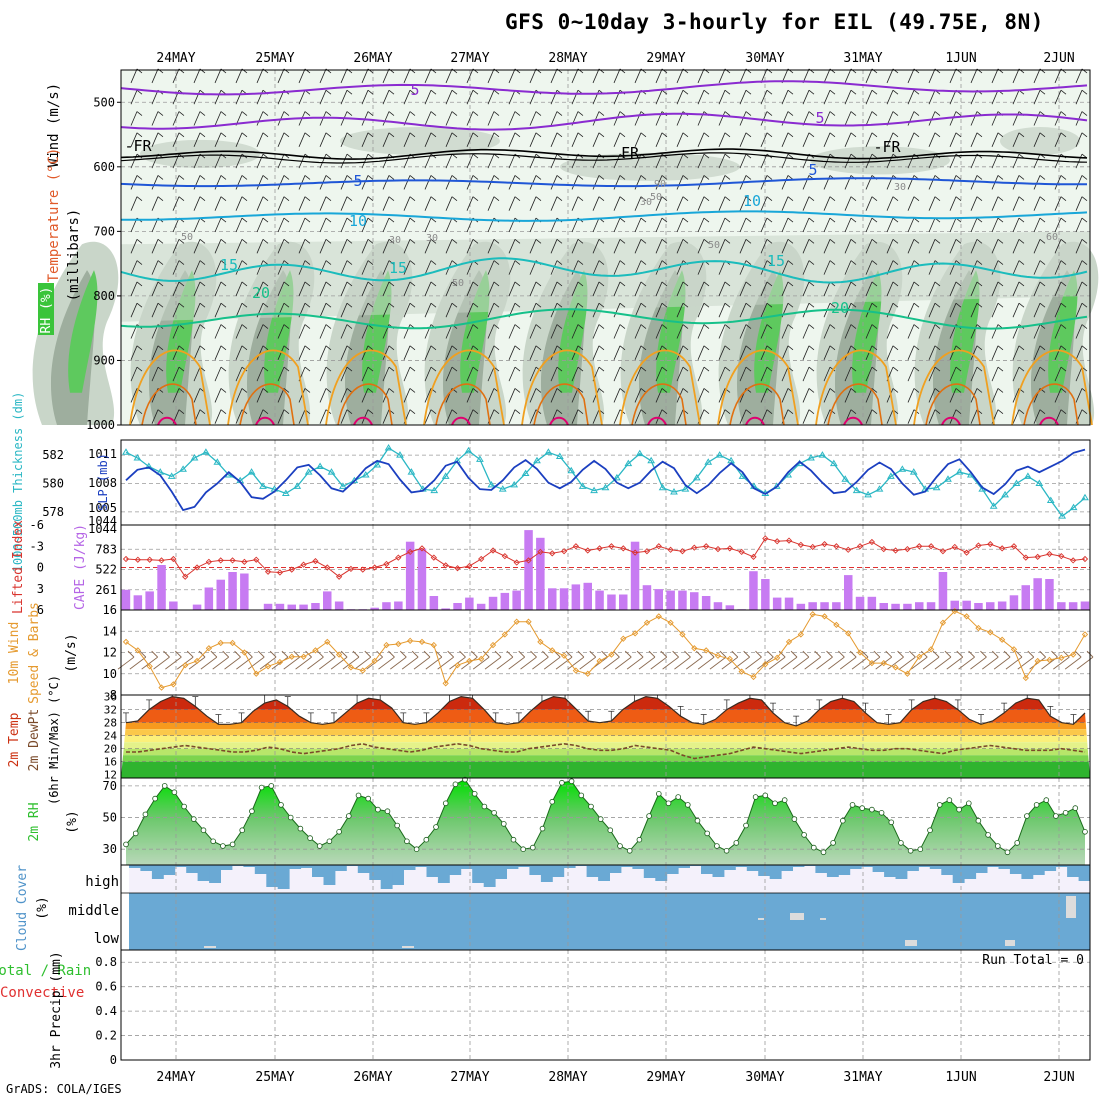 The width and height of the screenshot is (1100, 1100). What do you see at coordinates (200, 153) in the screenshot?
I see `rh-upper-patch` at bounding box center [200, 153].